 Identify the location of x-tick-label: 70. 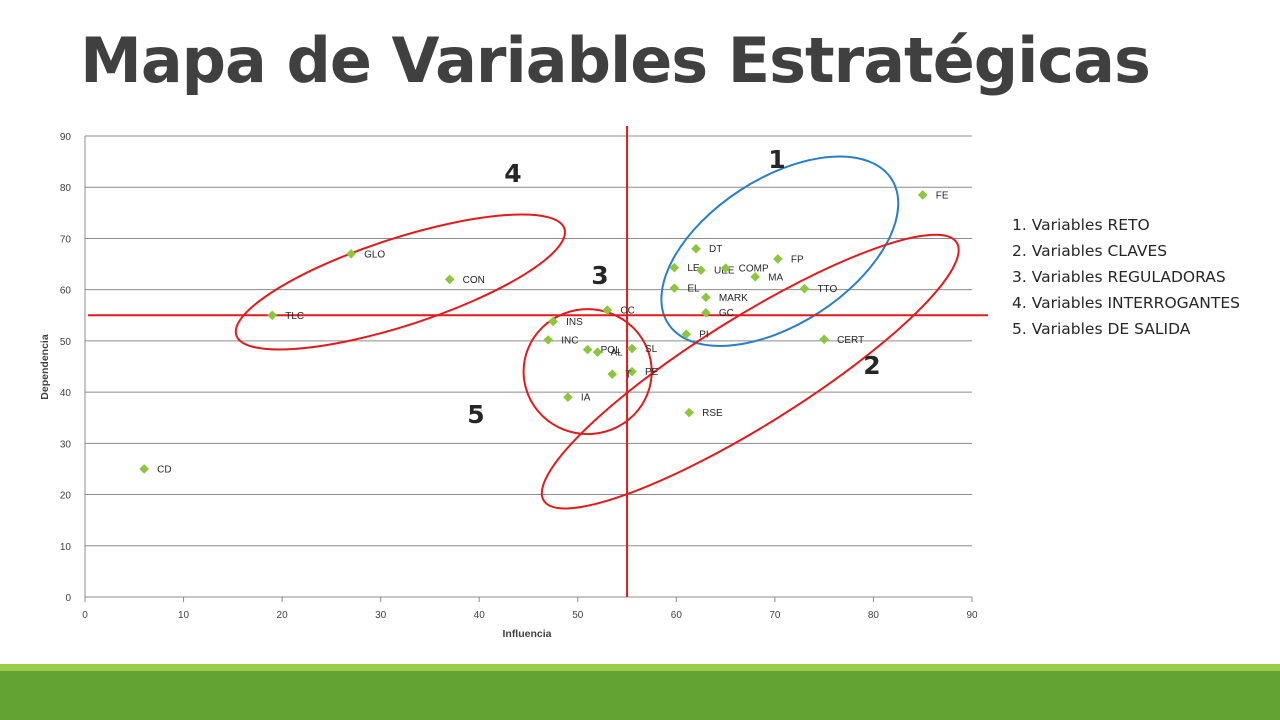
(775, 615).